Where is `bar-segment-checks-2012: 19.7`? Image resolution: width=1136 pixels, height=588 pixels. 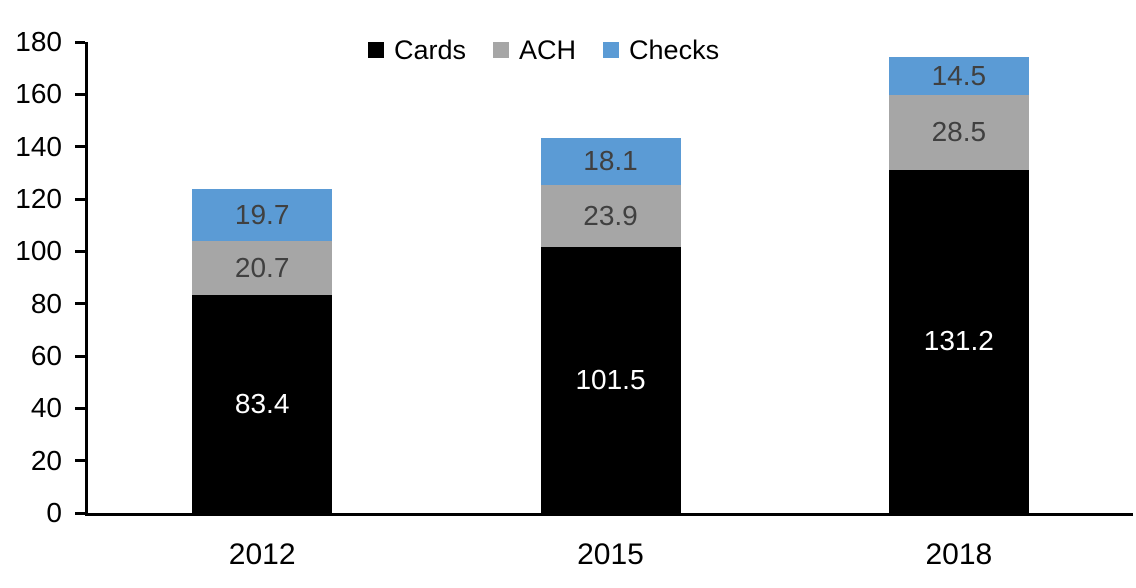
bar-segment-checks-2012: 19.7 is located at coordinates (262, 215).